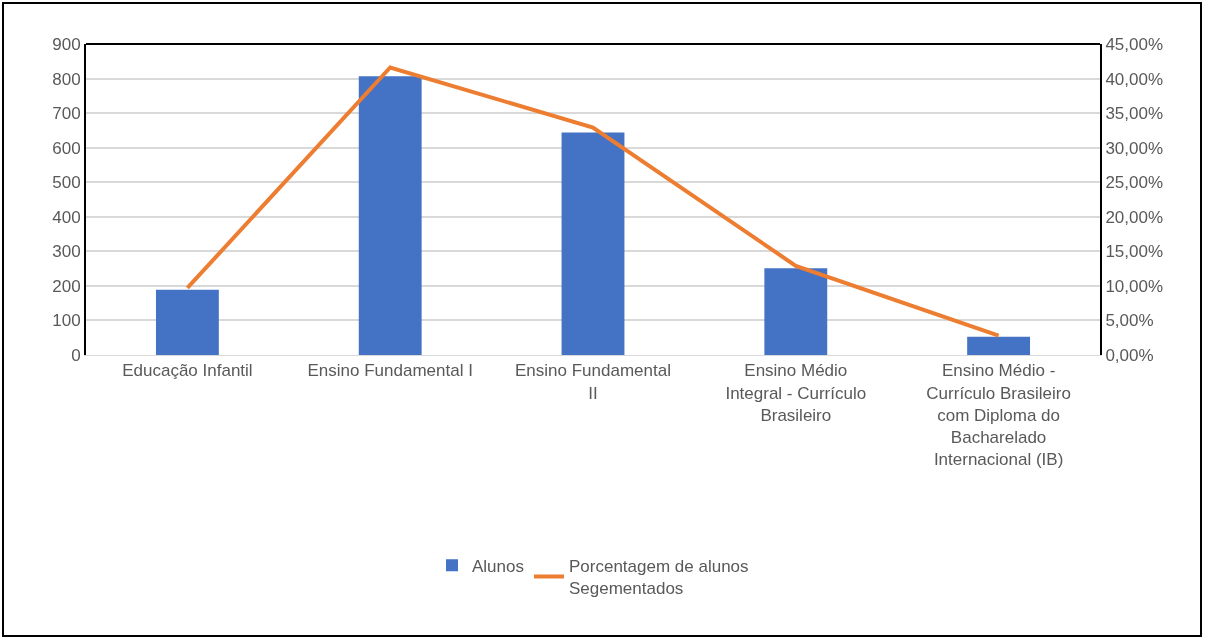 This screenshot has width=1208, height=643. Describe the element at coordinates (66, 286) in the screenshot. I see `y-tick-label: 200` at that location.